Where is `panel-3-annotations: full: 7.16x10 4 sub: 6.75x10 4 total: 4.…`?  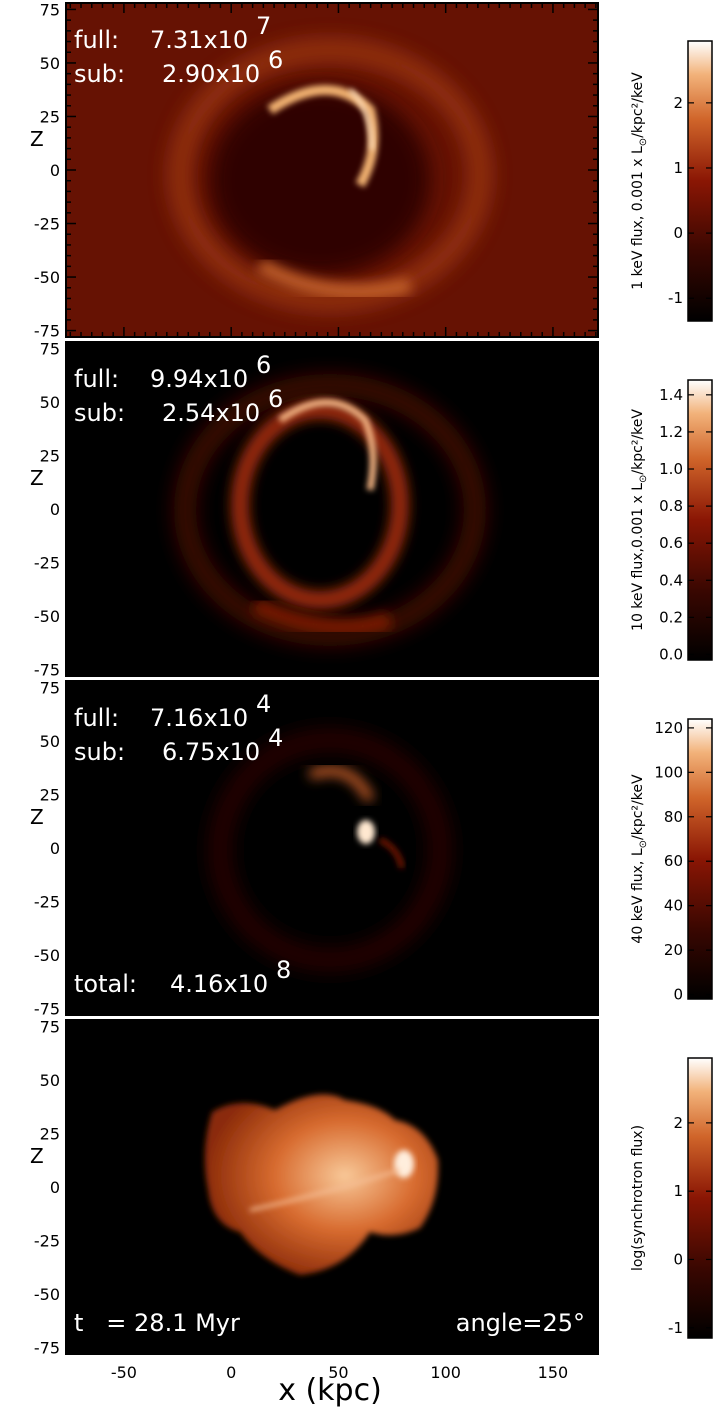
panel-3-annotations: full: 7.16x10 4 sub: 6.75x10 4 total: 4.… is located at coordinates (182, 844).